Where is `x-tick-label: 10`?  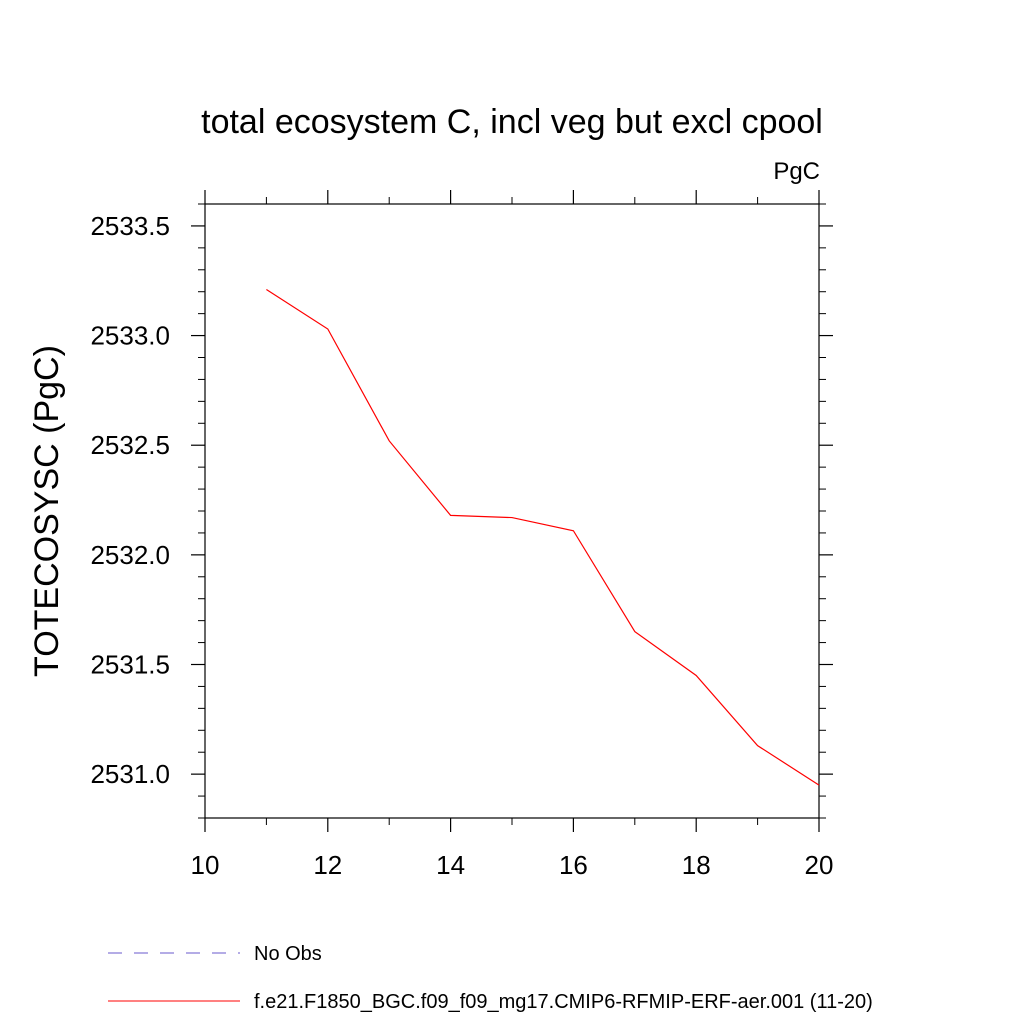
x-tick-label: 10 is located at coordinates (205, 865).